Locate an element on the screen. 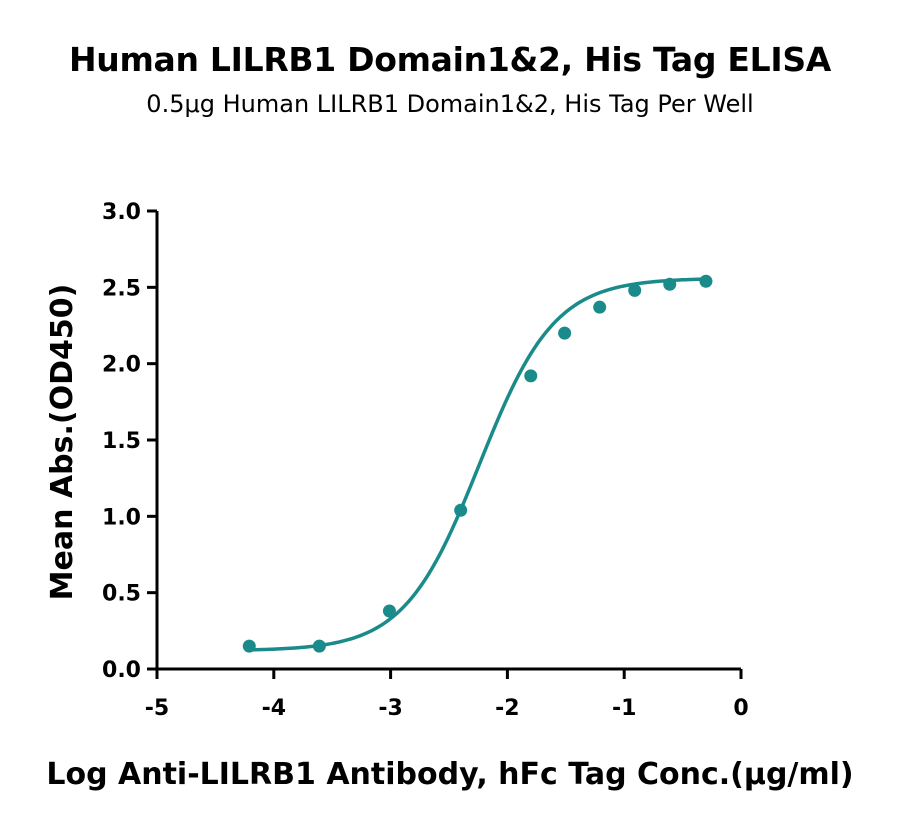  y-tick-label: 2.0 is located at coordinates (121, 365).